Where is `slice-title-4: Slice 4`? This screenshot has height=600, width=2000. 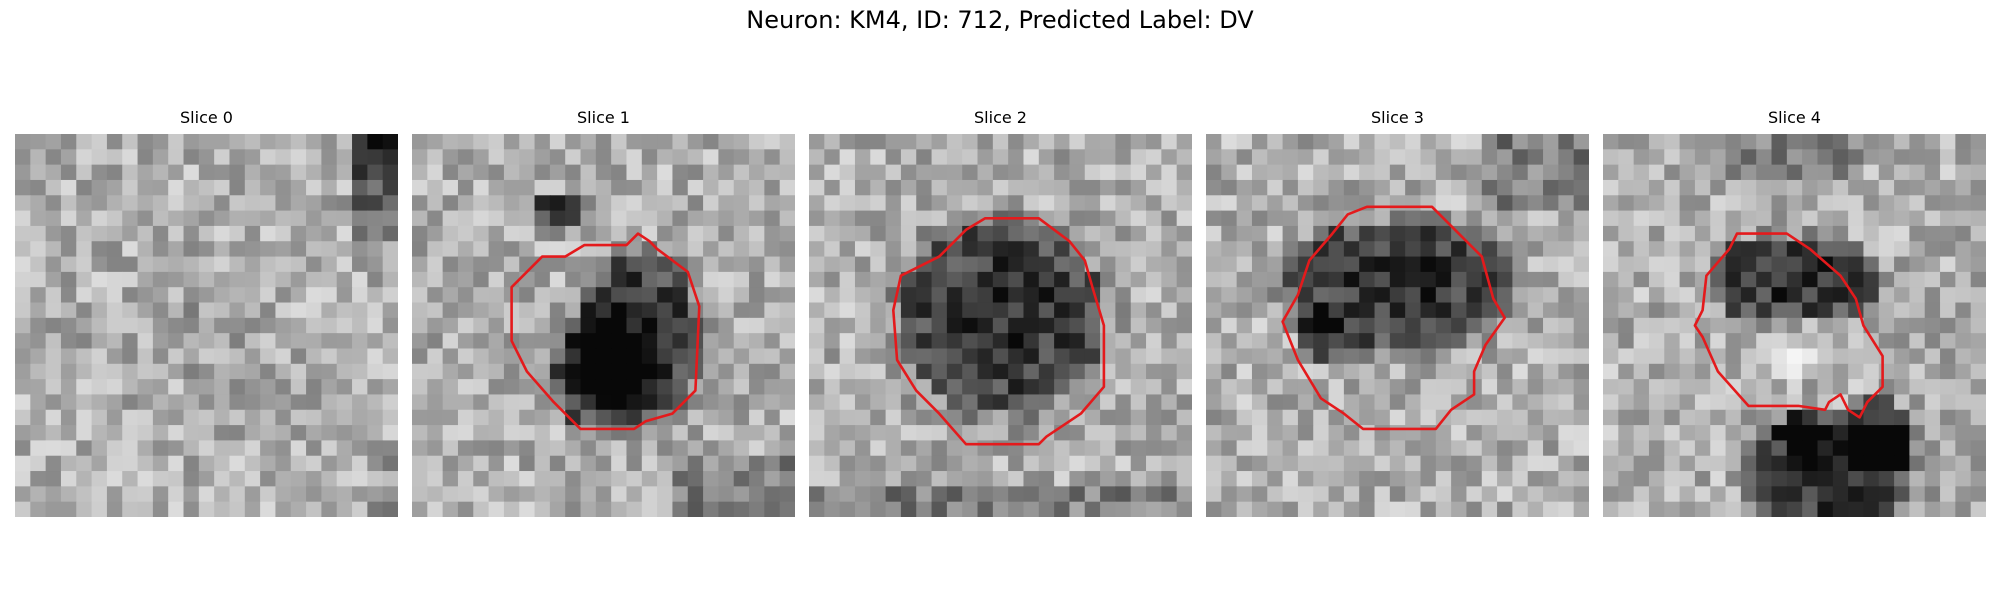 slice-title-4: Slice 4 is located at coordinates (1794, 117).